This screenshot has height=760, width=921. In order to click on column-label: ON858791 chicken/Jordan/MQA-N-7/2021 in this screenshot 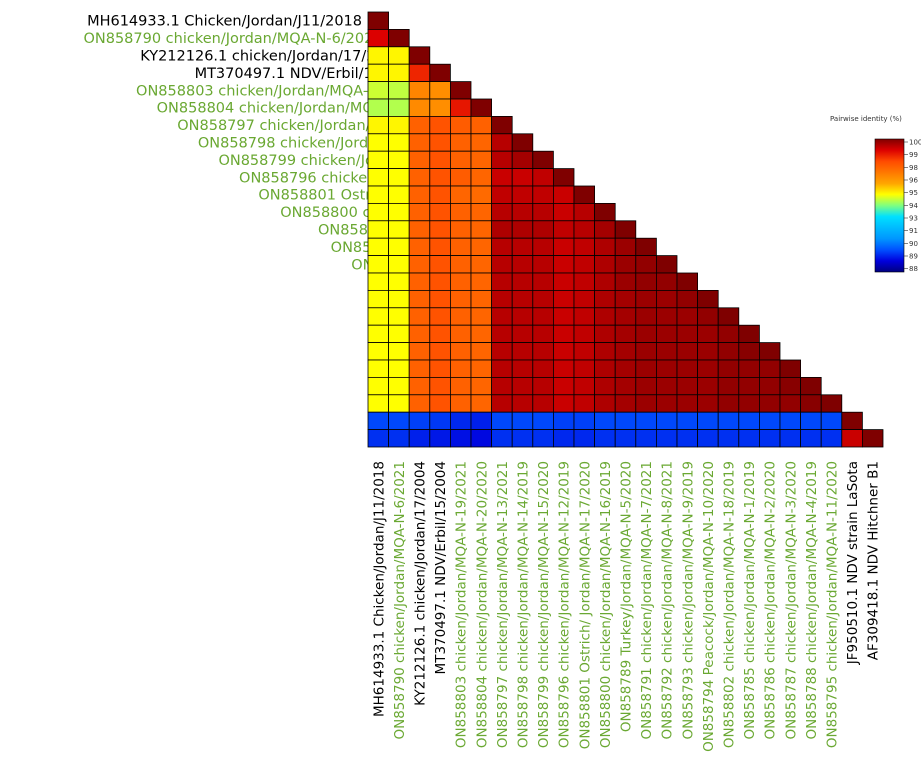, I will do `click(647, 600)`.